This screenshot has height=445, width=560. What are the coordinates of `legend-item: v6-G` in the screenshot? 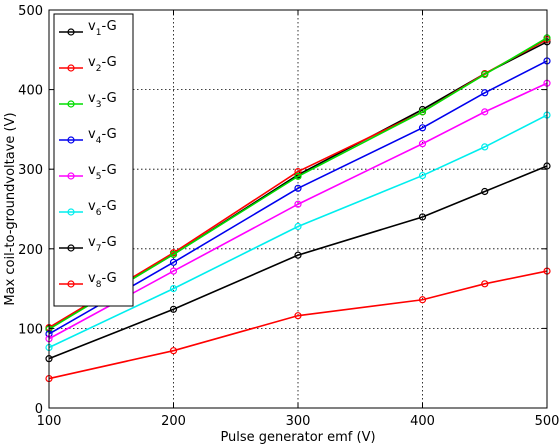 It's located at (88, 208).